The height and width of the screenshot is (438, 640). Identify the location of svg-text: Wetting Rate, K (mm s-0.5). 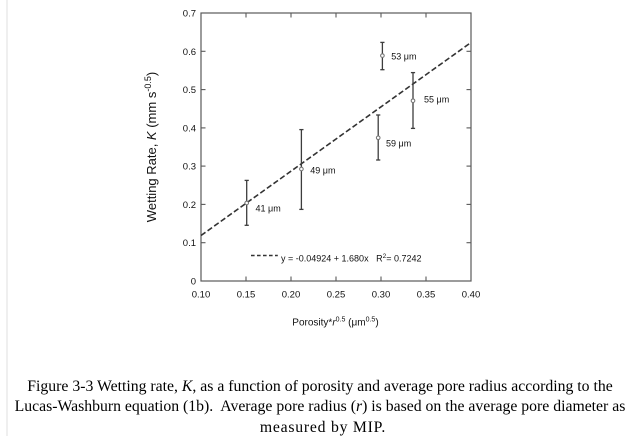
(151, 147).